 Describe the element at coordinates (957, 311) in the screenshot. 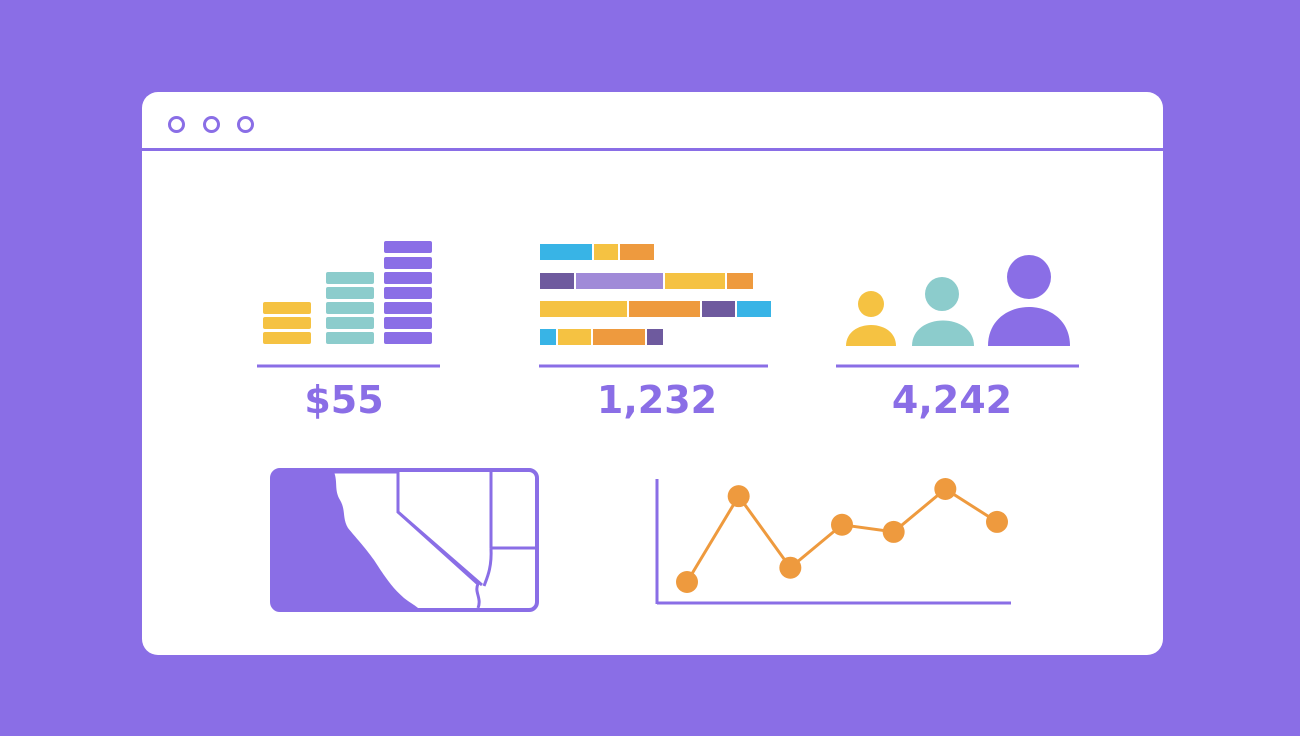

I see `users-icon` at that location.